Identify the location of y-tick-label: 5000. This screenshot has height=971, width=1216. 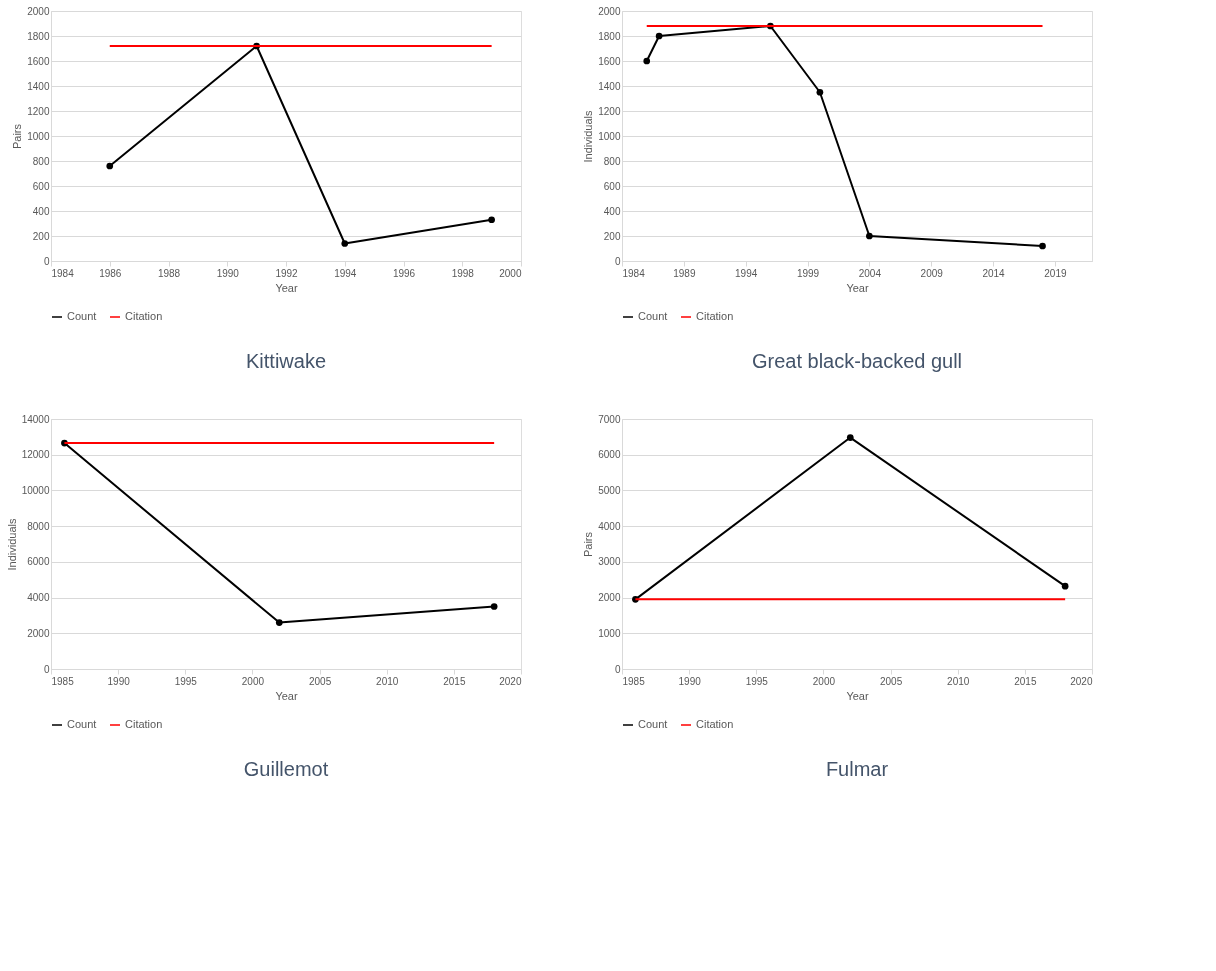
(609, 490).